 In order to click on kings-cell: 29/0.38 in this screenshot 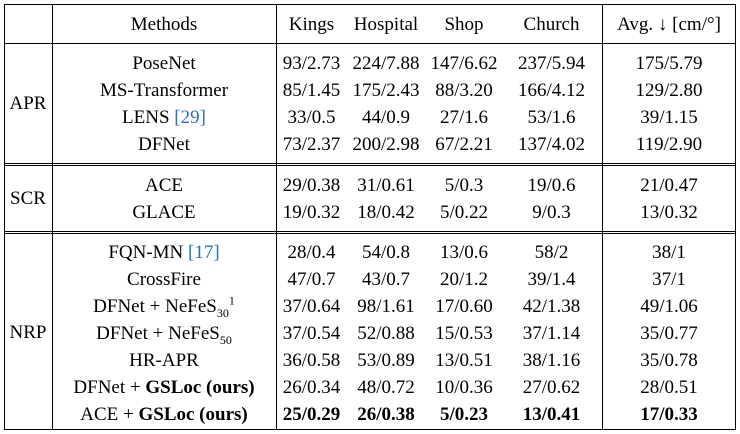, I will do `click(311, 185)`.